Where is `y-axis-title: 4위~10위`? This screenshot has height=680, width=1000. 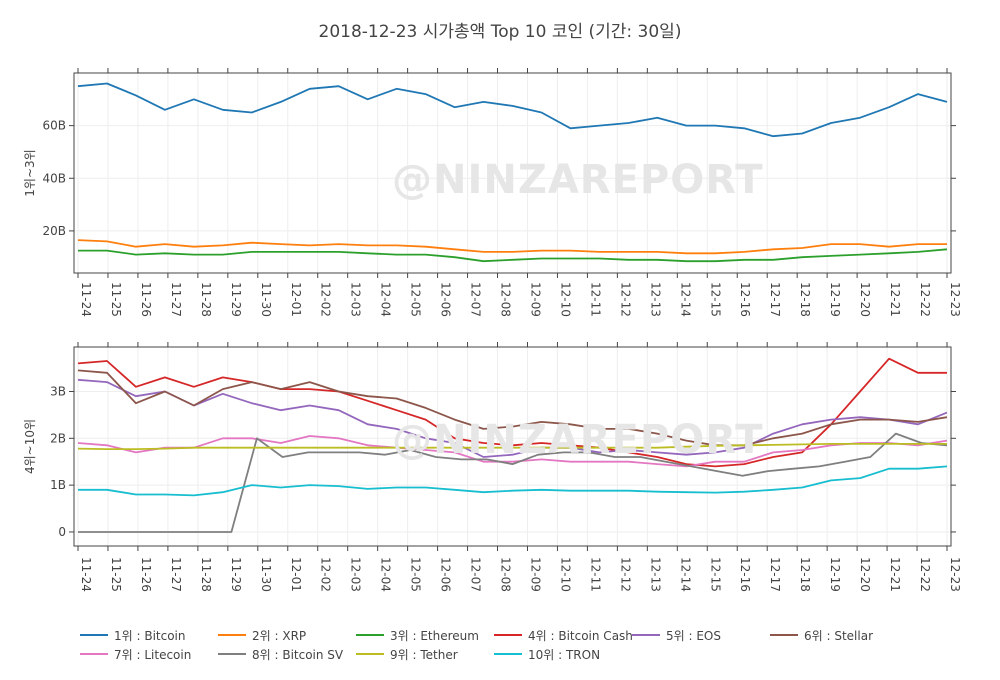 y-axis-title: 4위~10위 is located at coordinates (30, 446).